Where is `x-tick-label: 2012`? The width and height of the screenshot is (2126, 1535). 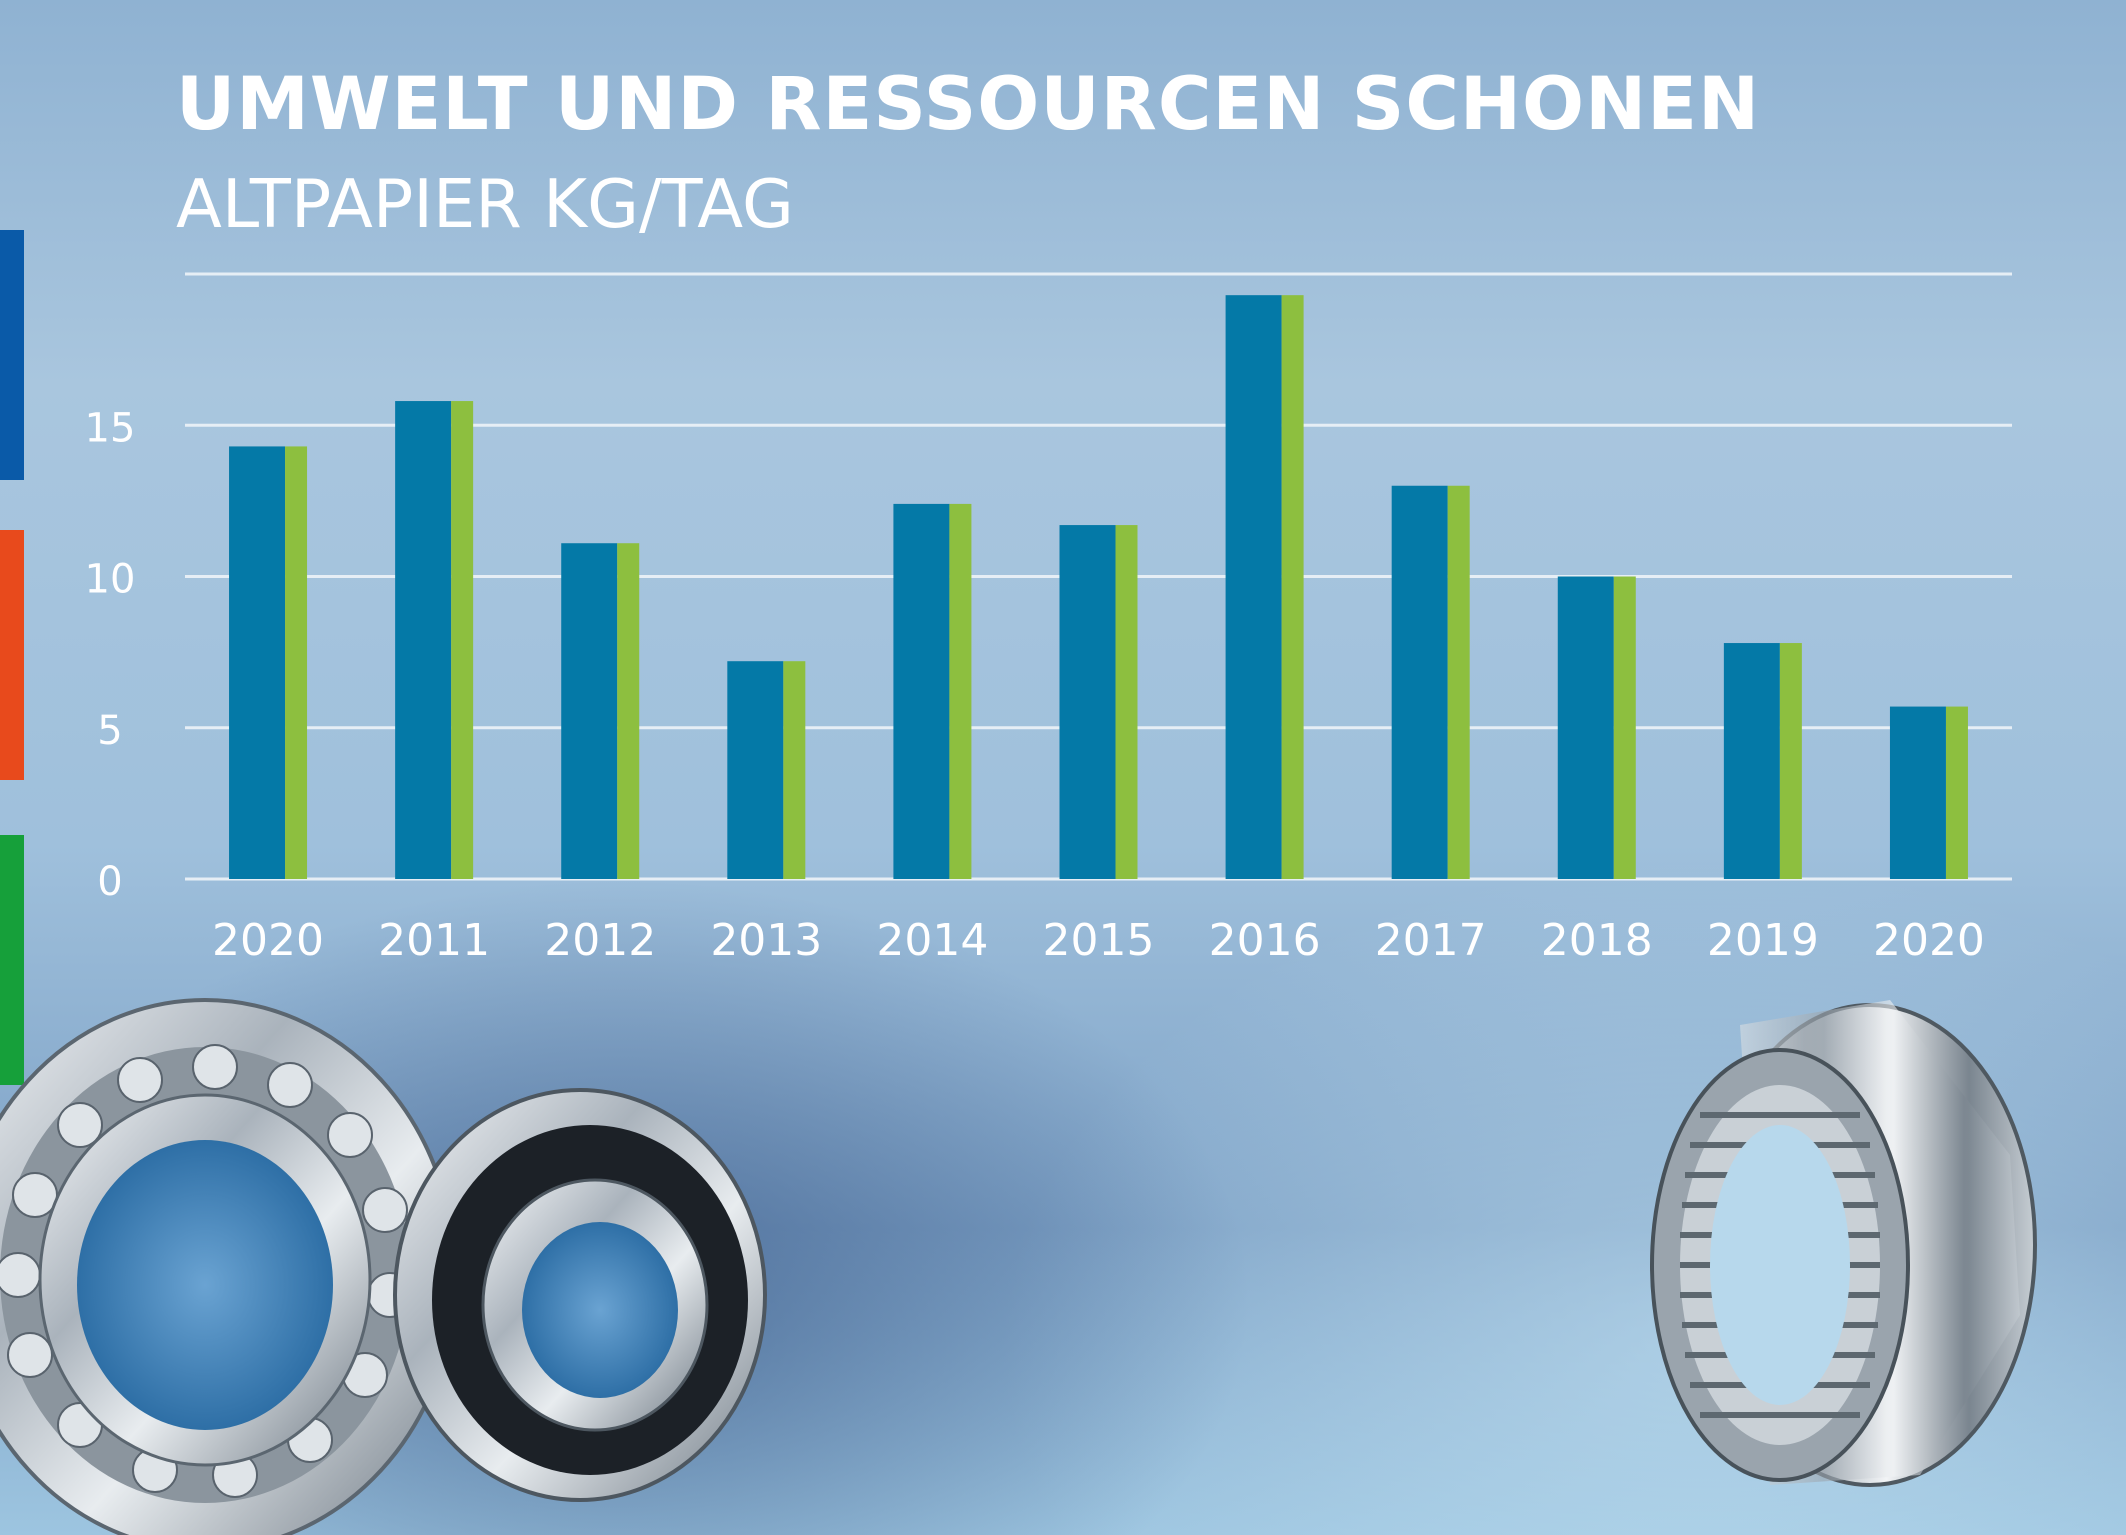
x-tick-label: 2012 is located at coordinates (600, 940).